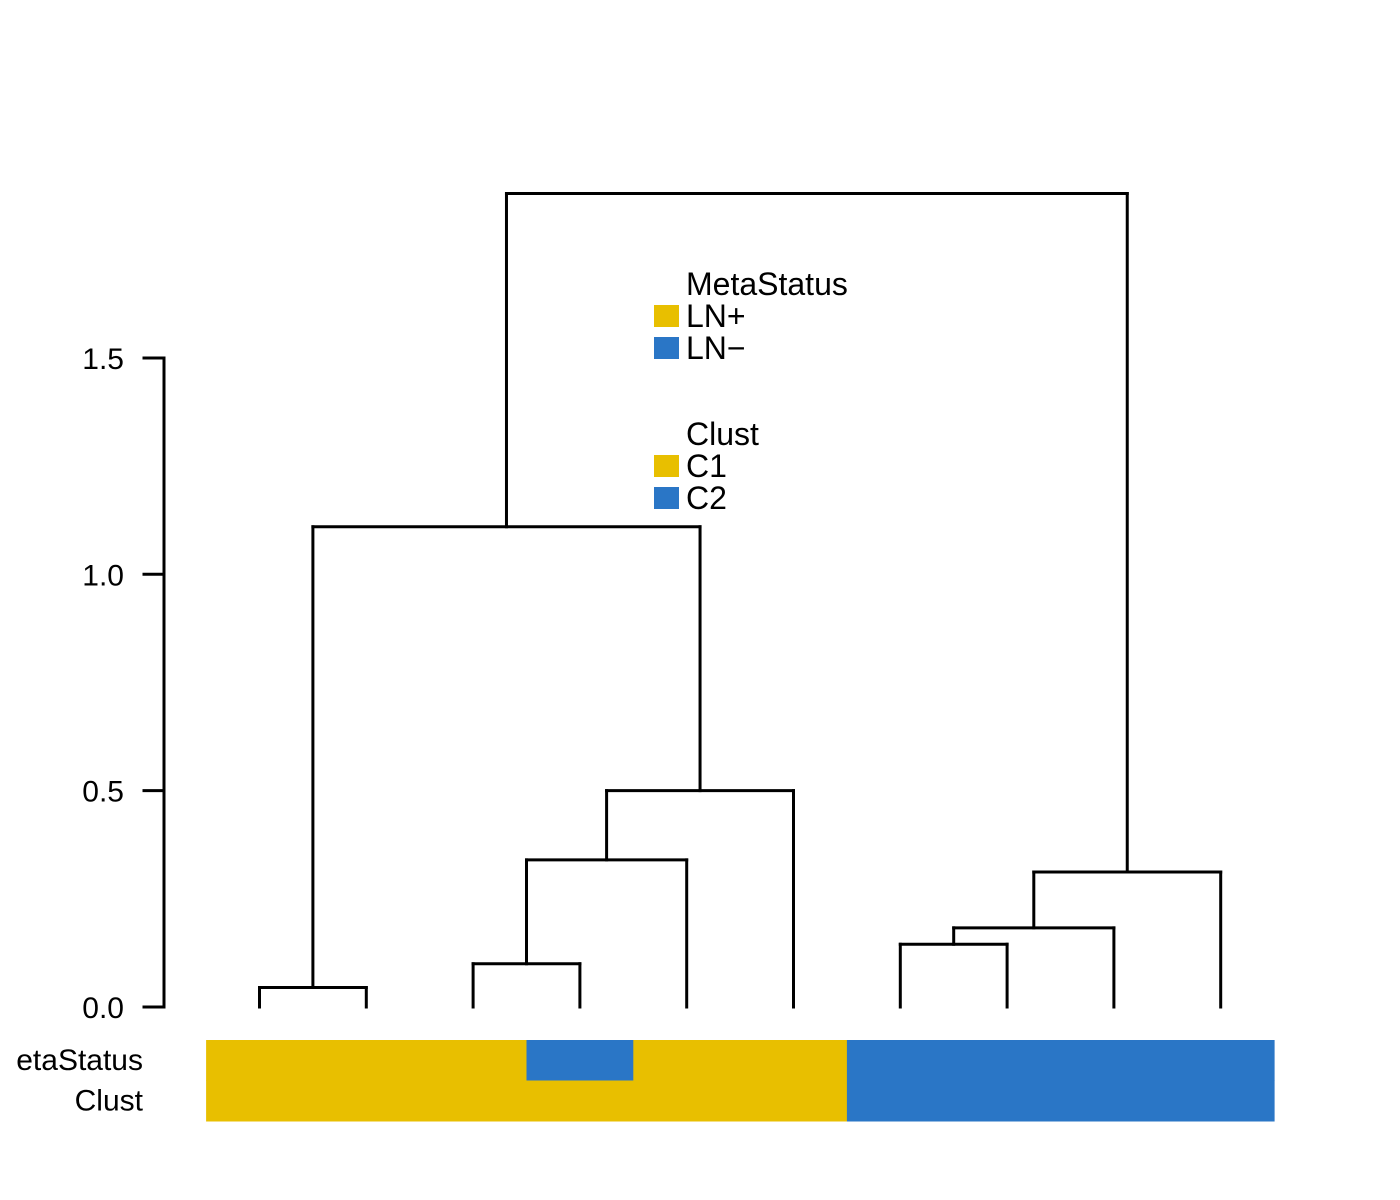  Describe the element at coordinates (103, 575) in the screenshot. I see `y-tick-label: 1.0` at that location.